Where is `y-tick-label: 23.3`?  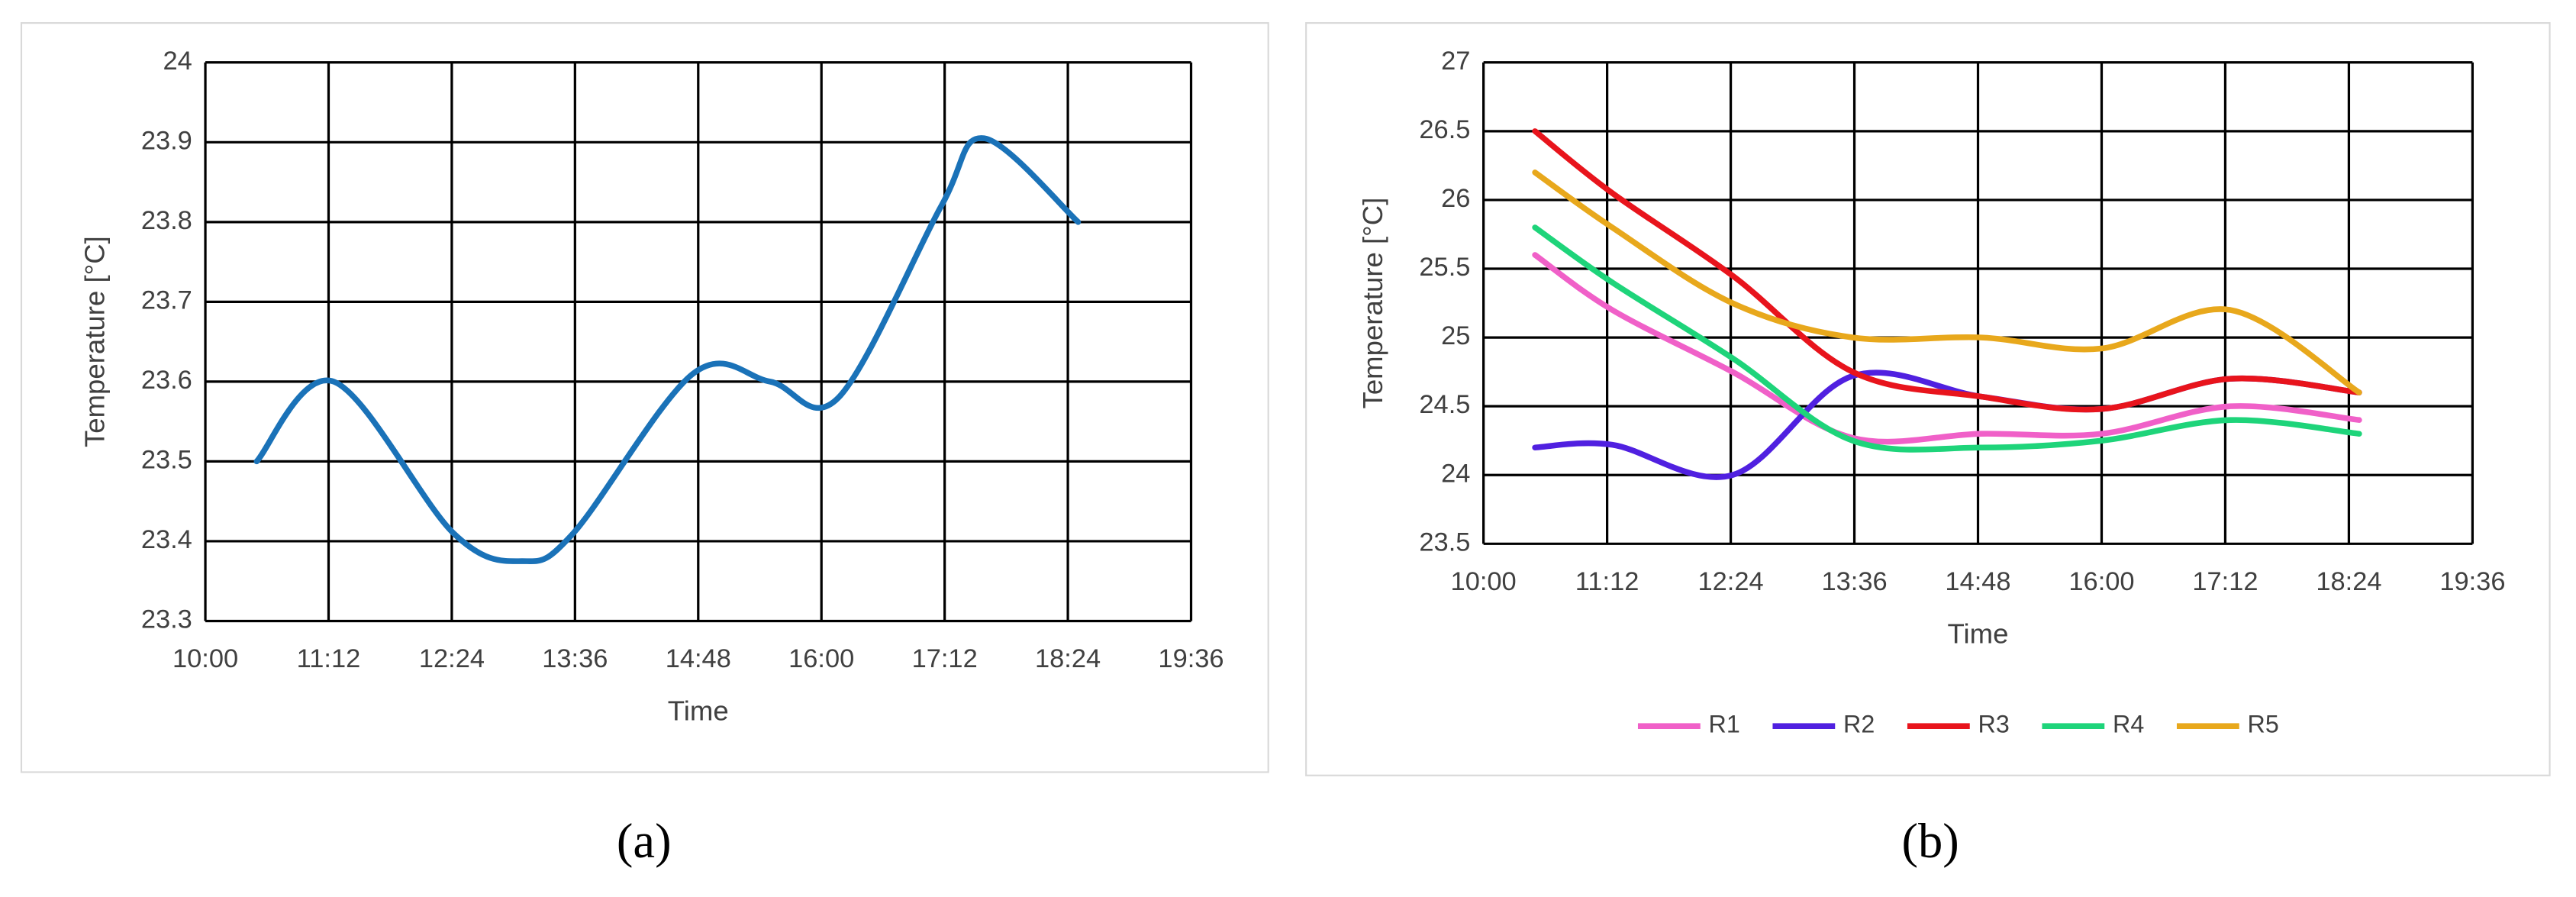
y-tick-label: 23.3 is located at coordinates (167, 619).